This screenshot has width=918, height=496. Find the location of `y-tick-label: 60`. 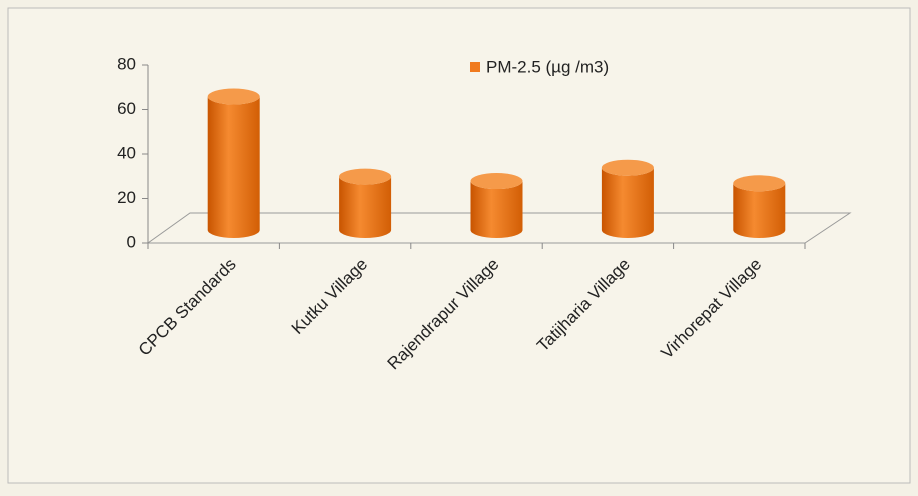

y-tick-label: 60 is located at coordinates (126, 108).